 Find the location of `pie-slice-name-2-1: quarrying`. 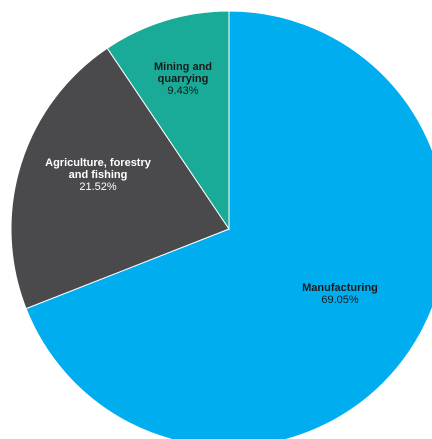

pie-slice-name-2-1: quarrying is located at coordinates (183, 79).